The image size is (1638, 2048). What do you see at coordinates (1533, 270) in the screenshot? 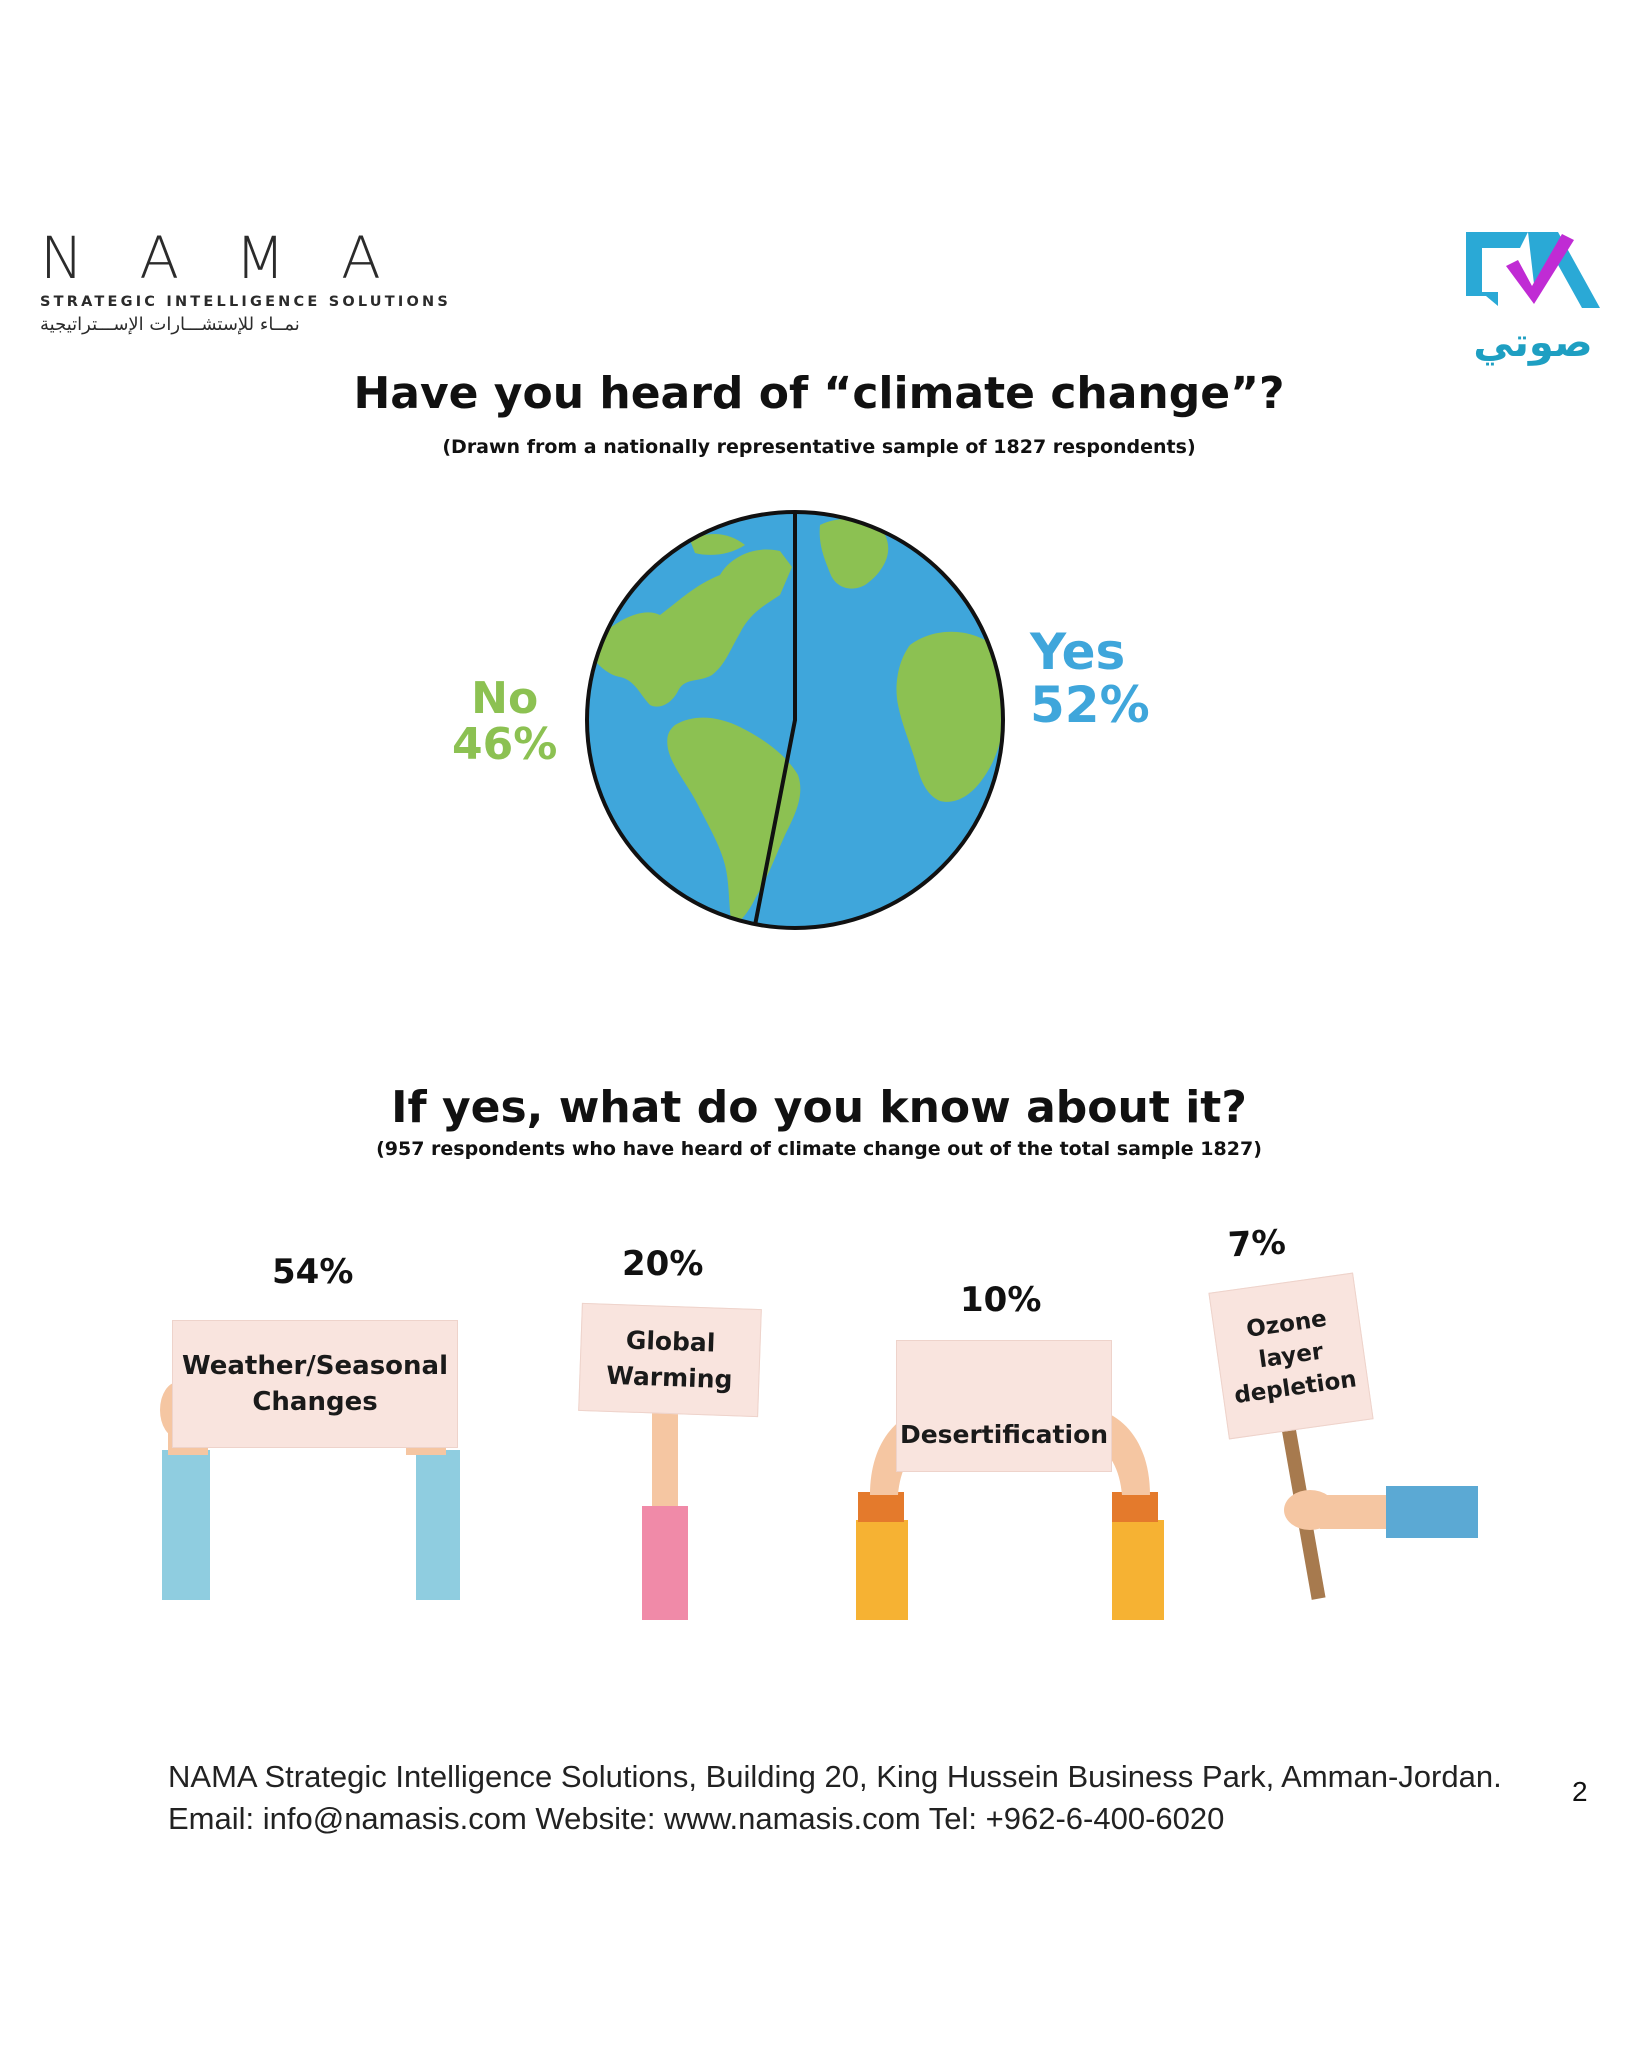
I see `sawti-checkmark-icon` at bounding box center [1533, 270].